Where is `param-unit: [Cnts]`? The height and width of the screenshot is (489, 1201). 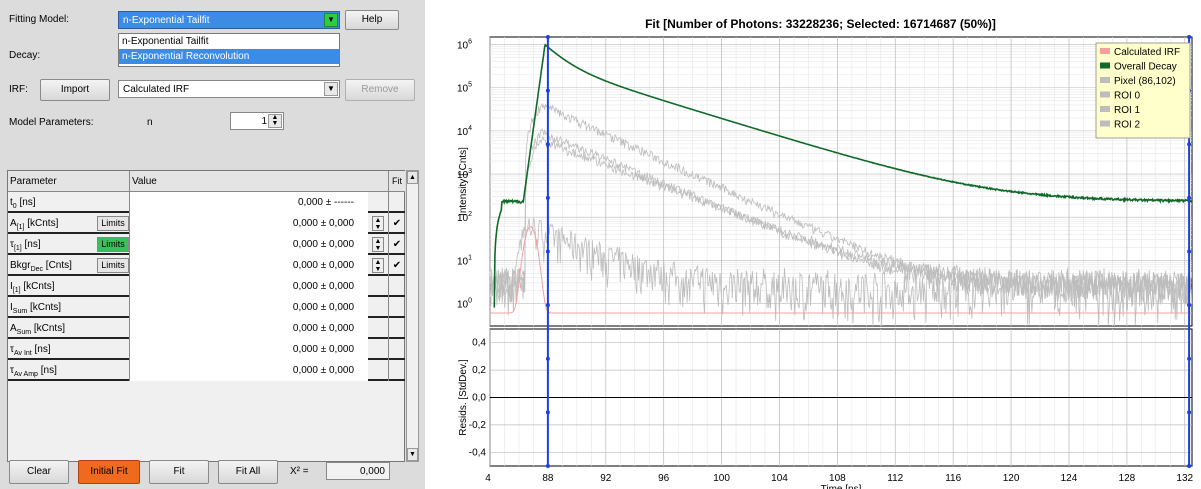 param-unit: [Cnts] is located at coordinates (57, 265).